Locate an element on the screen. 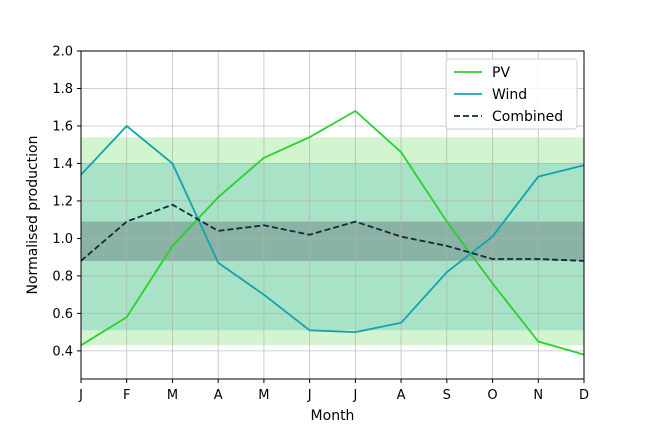 The image size is (649, 433). y-tick-label: 2.0 is located at coordinates (62, 52).